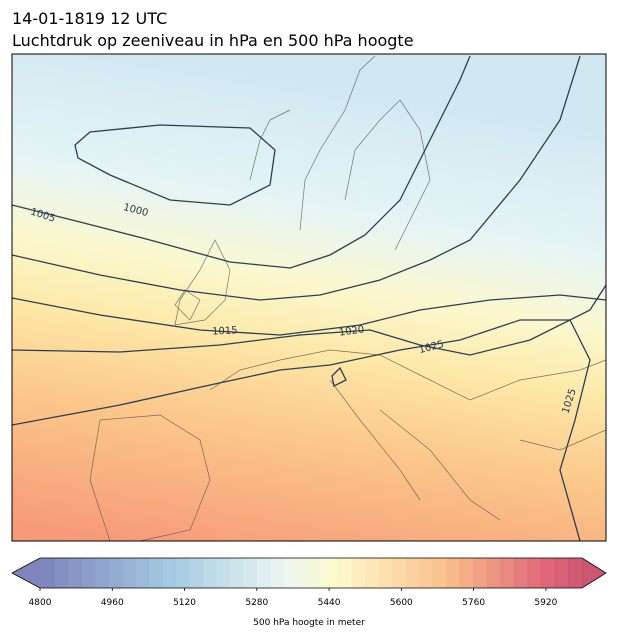 This screenshot has height=643, width=618. Describe the element at coordinates (594, 573) in the screenshot. I see `colorbar-extend-high` at that location.